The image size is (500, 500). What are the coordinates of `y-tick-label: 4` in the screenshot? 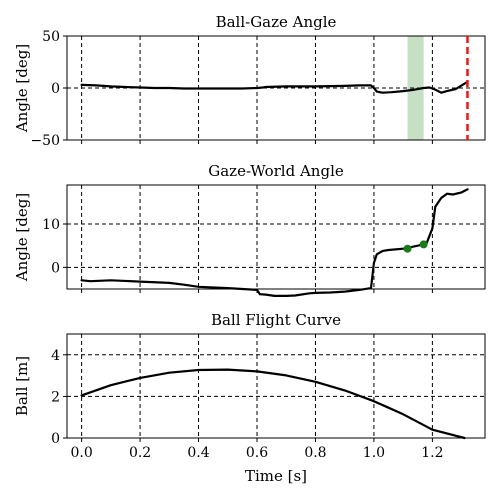 It's located at (55, 356).